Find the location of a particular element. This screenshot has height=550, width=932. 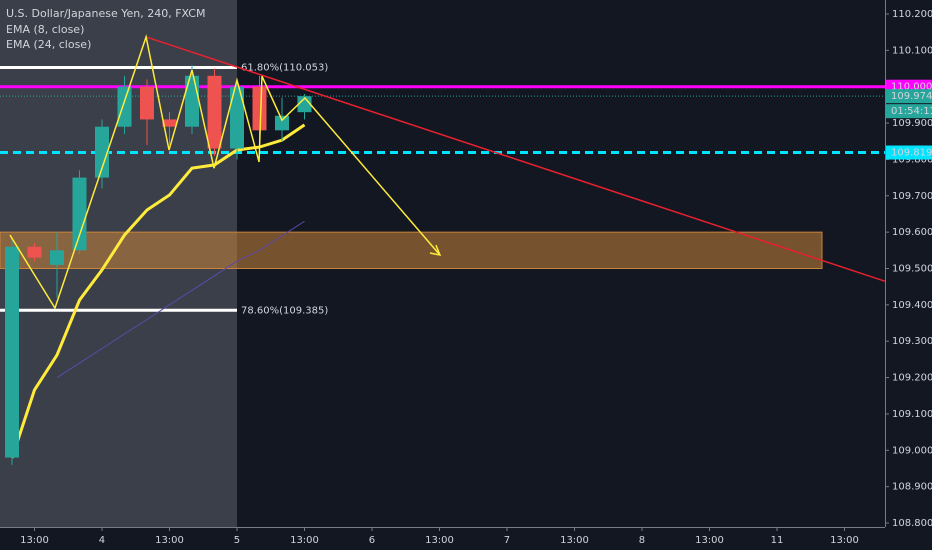

chart-title: U.S. Dollar/Japanese Yen, 240, FXCM is located at coordinates (105, 13).